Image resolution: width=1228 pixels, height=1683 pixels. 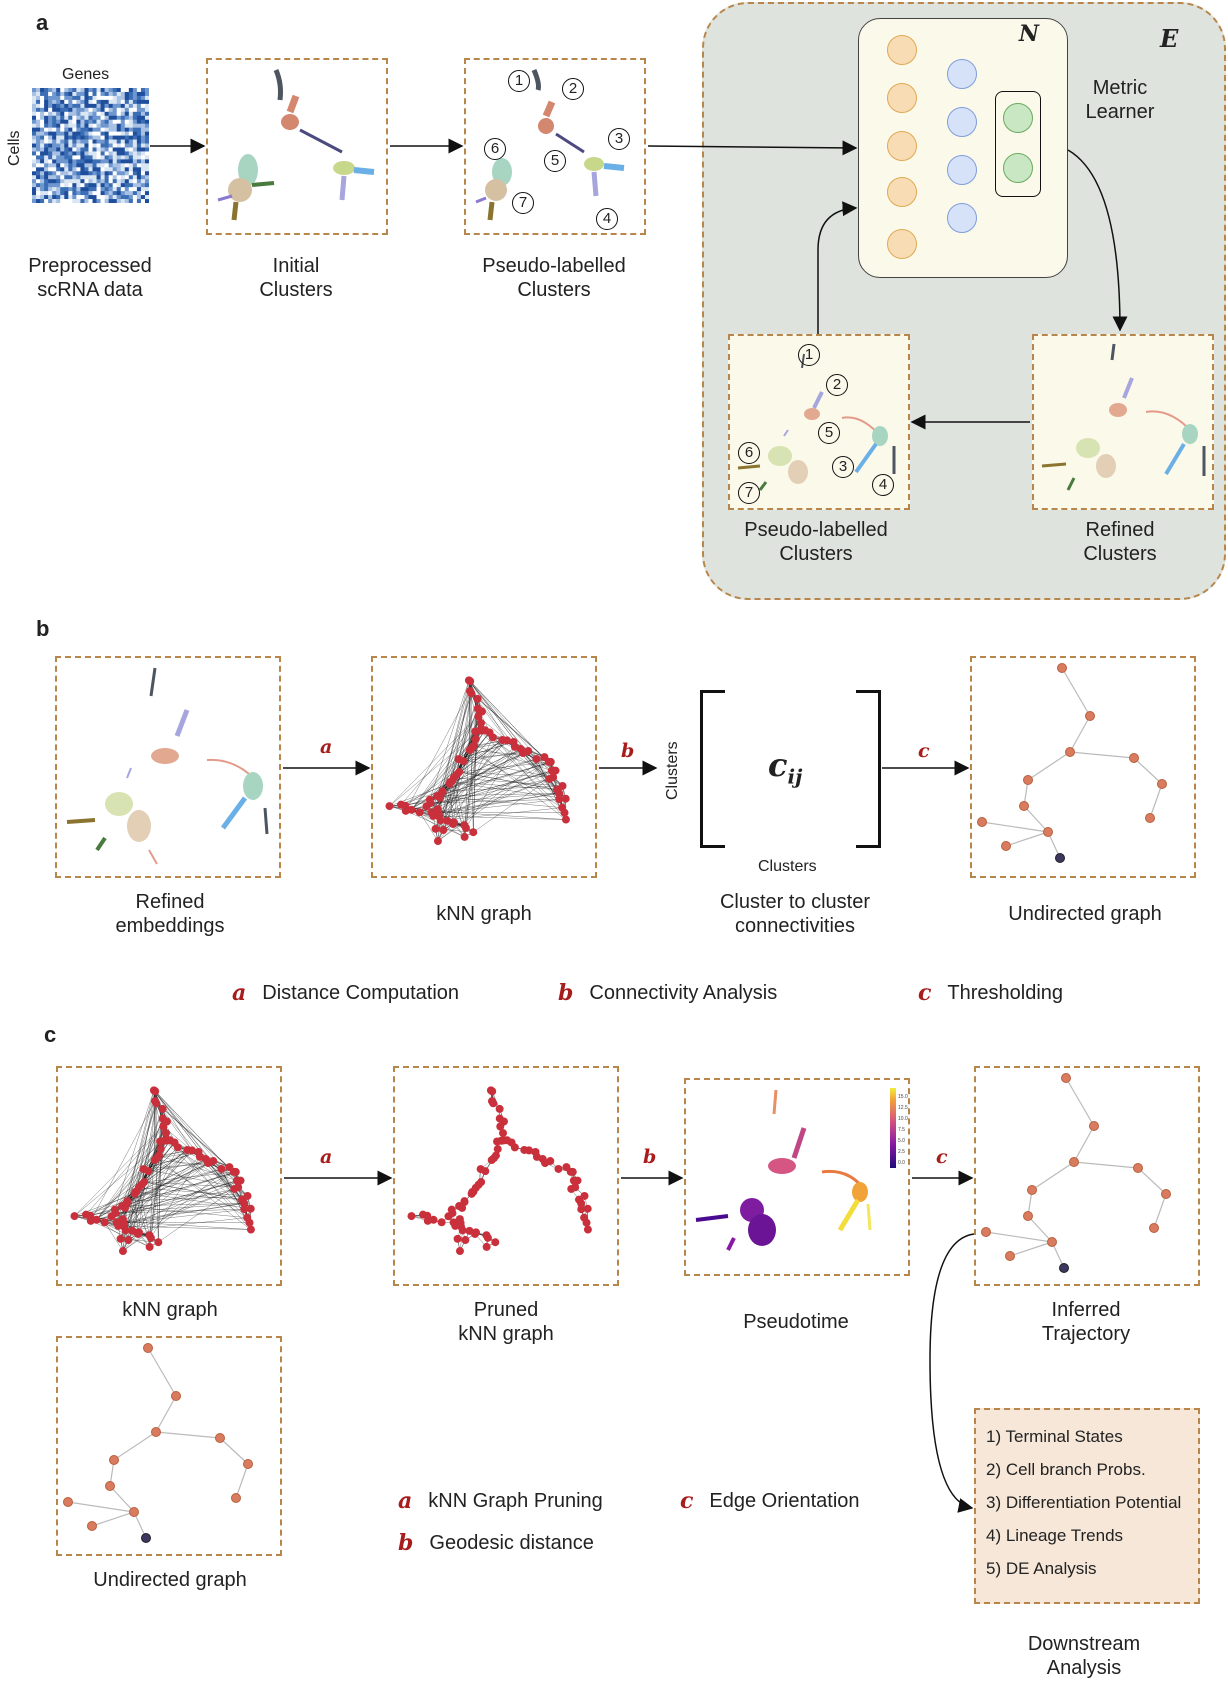 I want to click on colorbar-tick: 10.0, so click(x=903, y=1119).